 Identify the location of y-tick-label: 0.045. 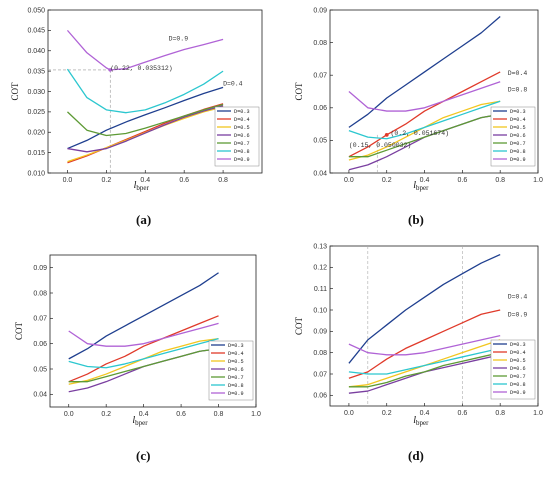
(36, 31).